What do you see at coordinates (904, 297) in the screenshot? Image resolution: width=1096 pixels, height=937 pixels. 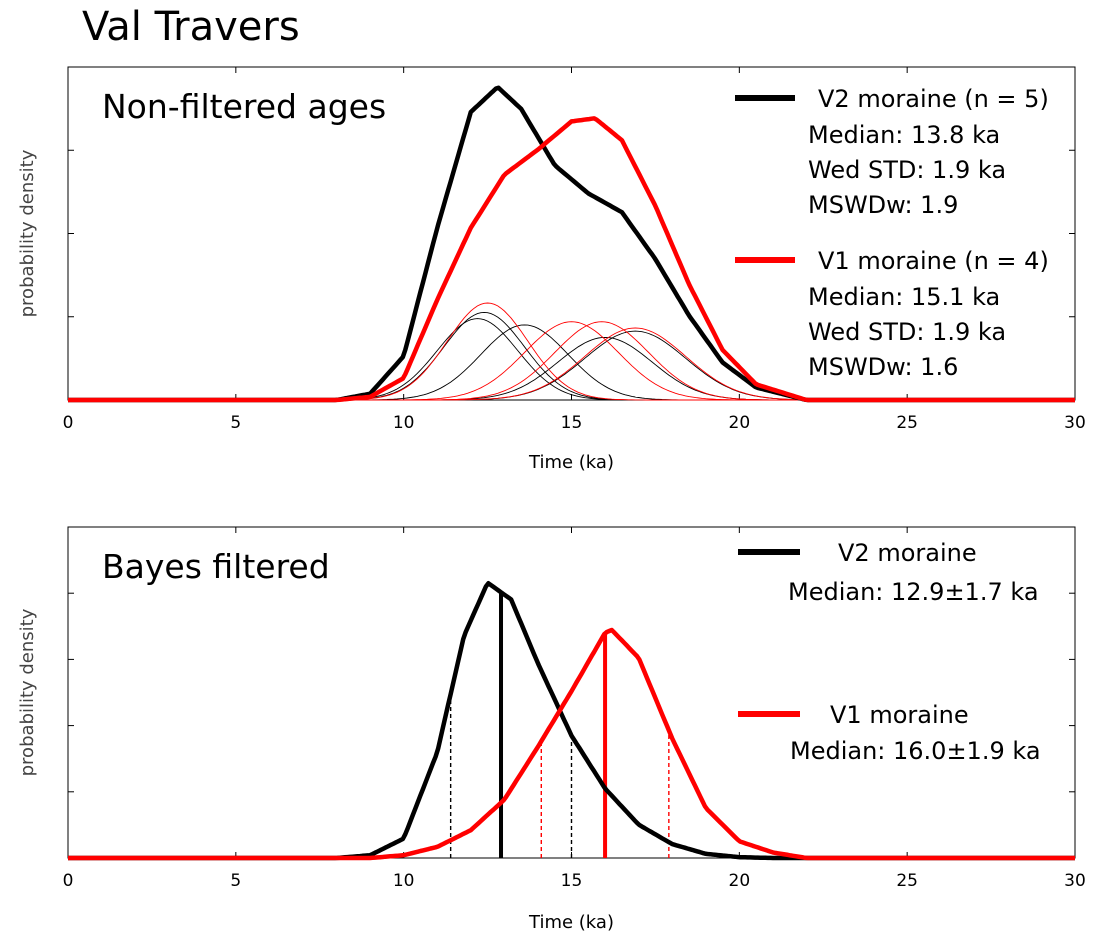 I see `legend-summary-line: Median: 15.1 ka` at bounding box center [904, 297].